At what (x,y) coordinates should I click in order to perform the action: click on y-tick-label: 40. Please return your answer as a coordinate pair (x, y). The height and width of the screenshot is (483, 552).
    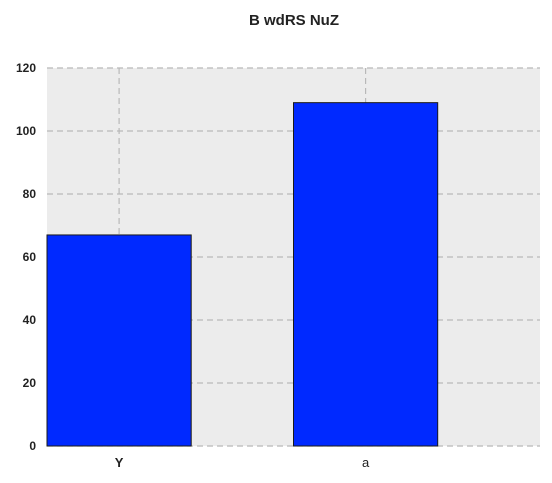
    Looking at the image, I should click on (30, 320).